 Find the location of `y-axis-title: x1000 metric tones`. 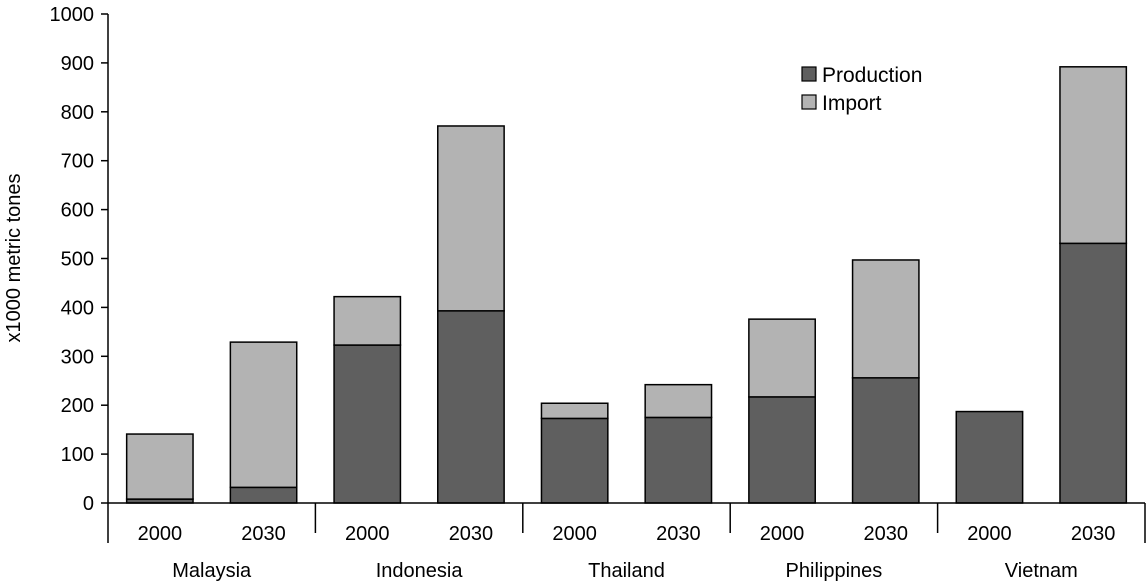

y-axis-title: x1000 metric tones is located at coordinates (14, 258).